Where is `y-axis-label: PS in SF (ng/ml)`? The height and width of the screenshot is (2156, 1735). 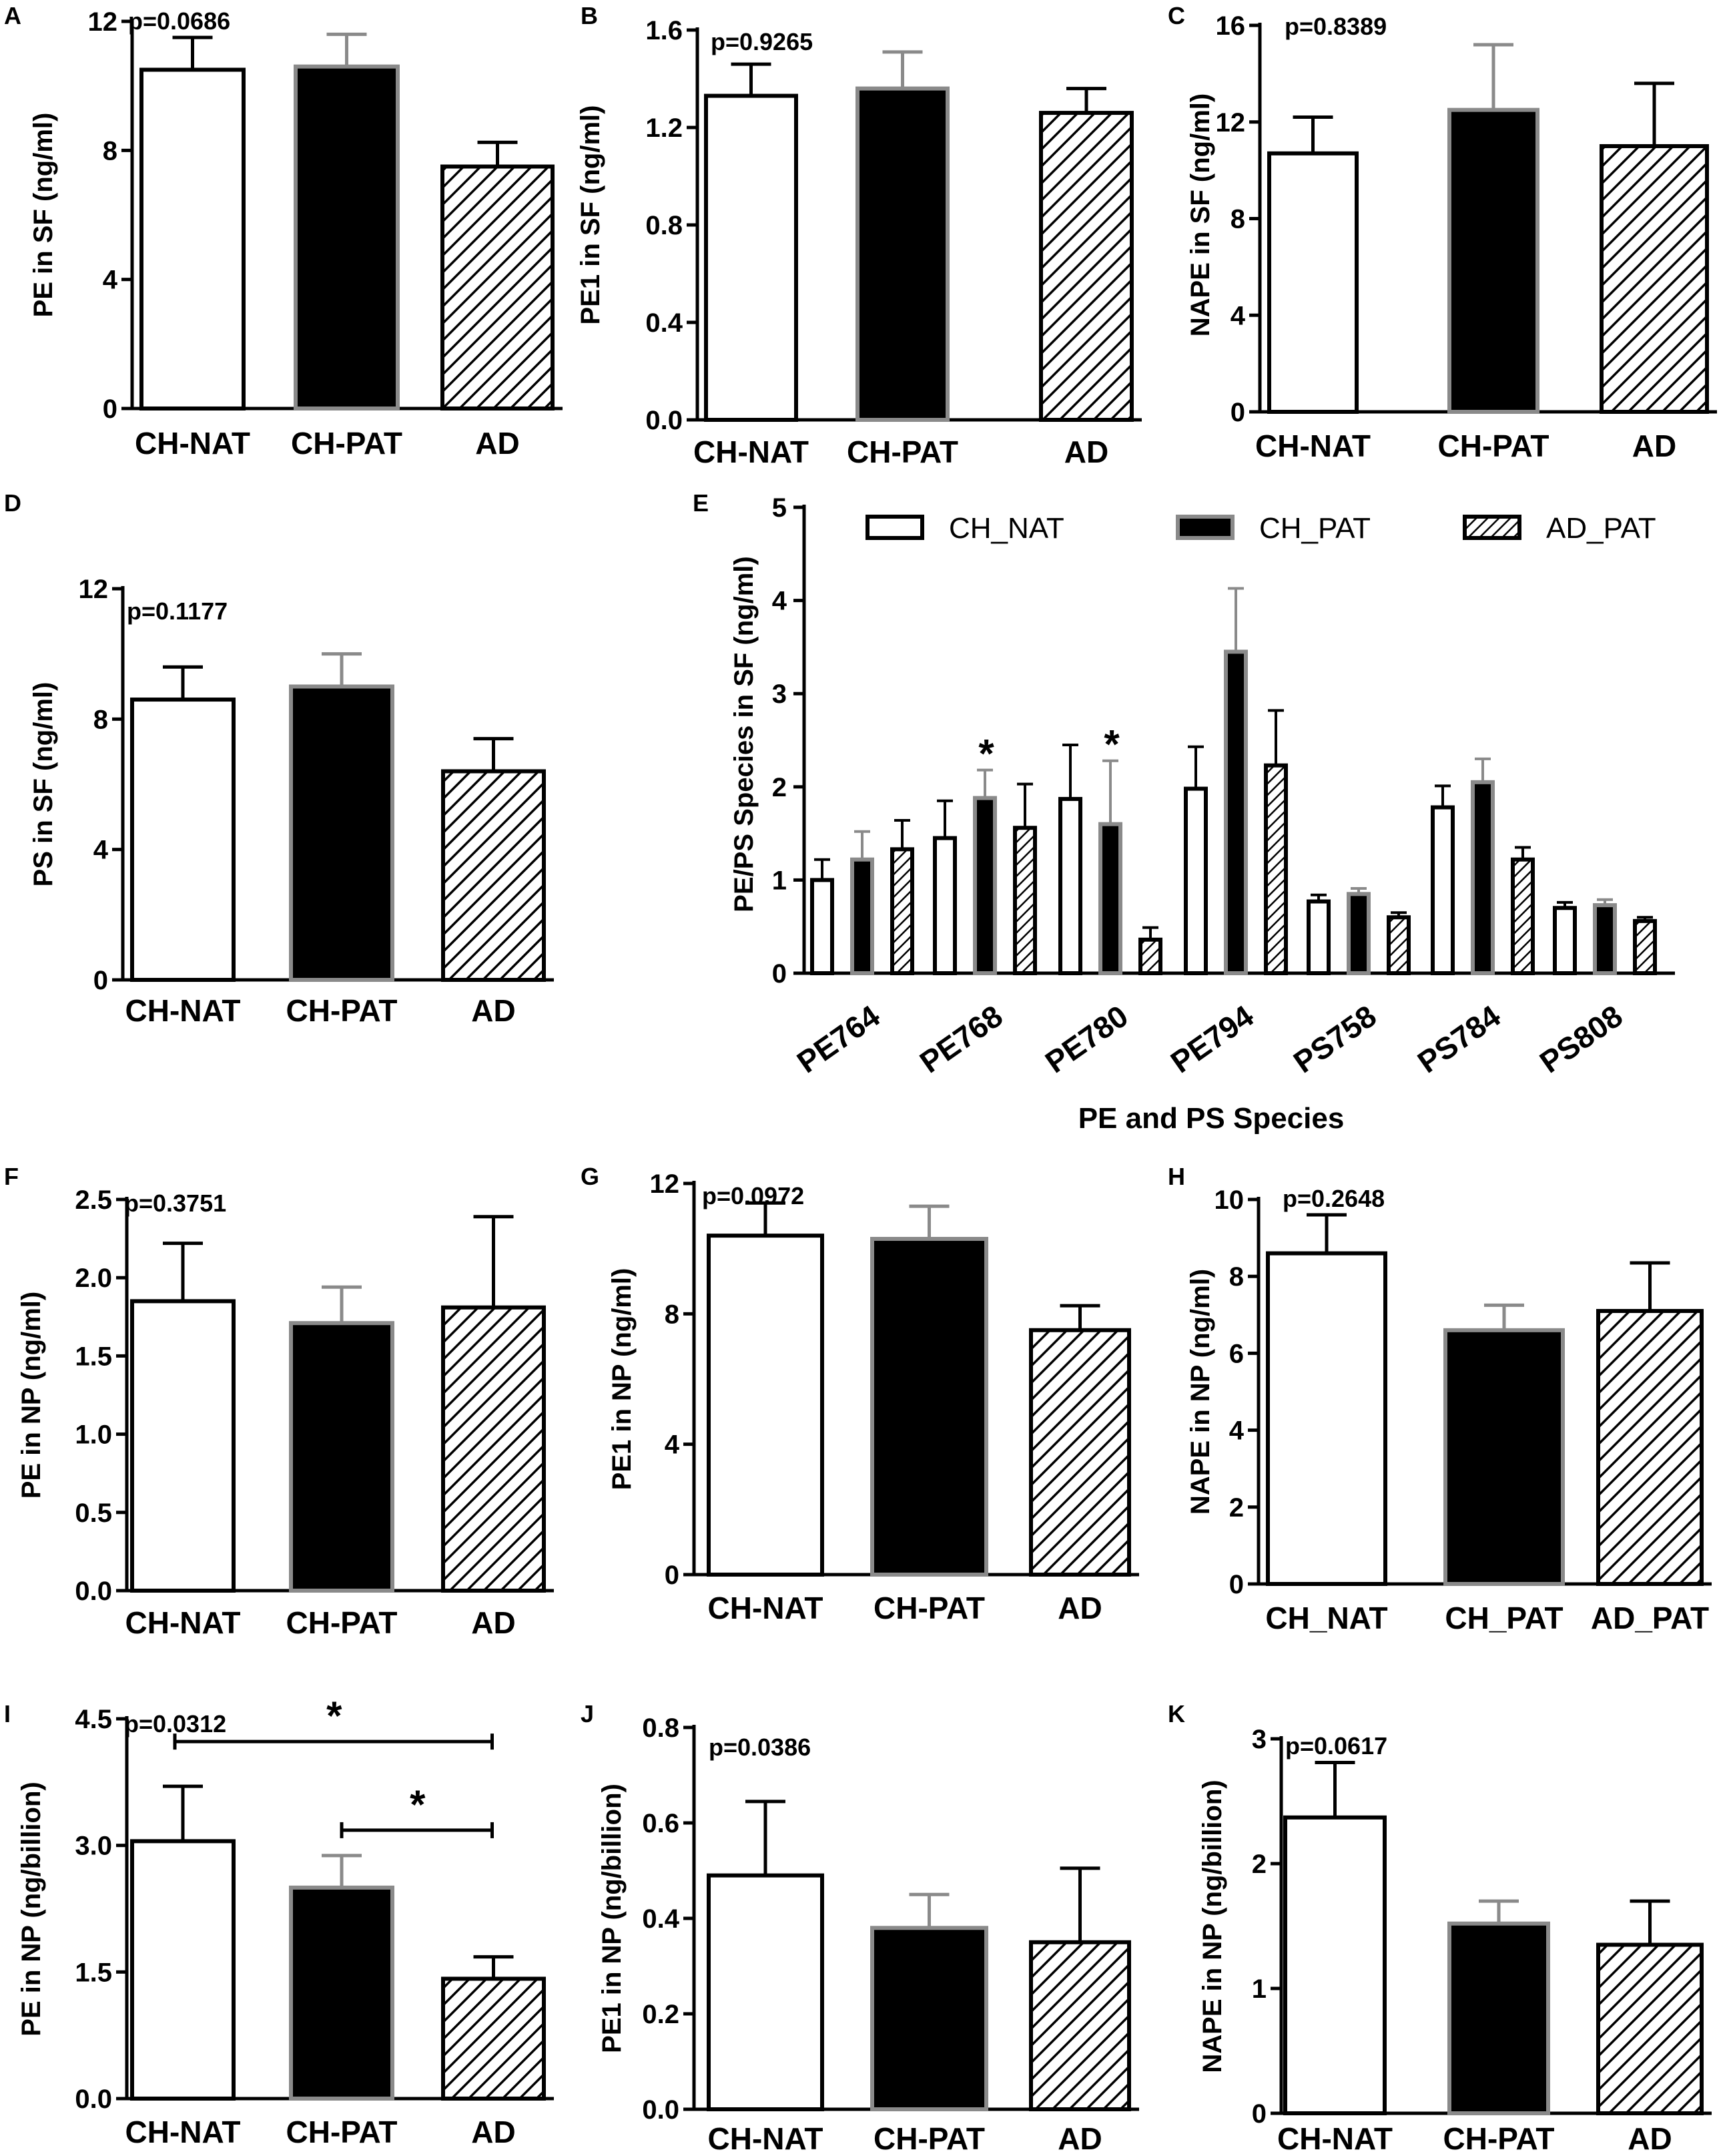 y-axis-label: PS in SF (ng/ml) is located at coordinates (43, 784).